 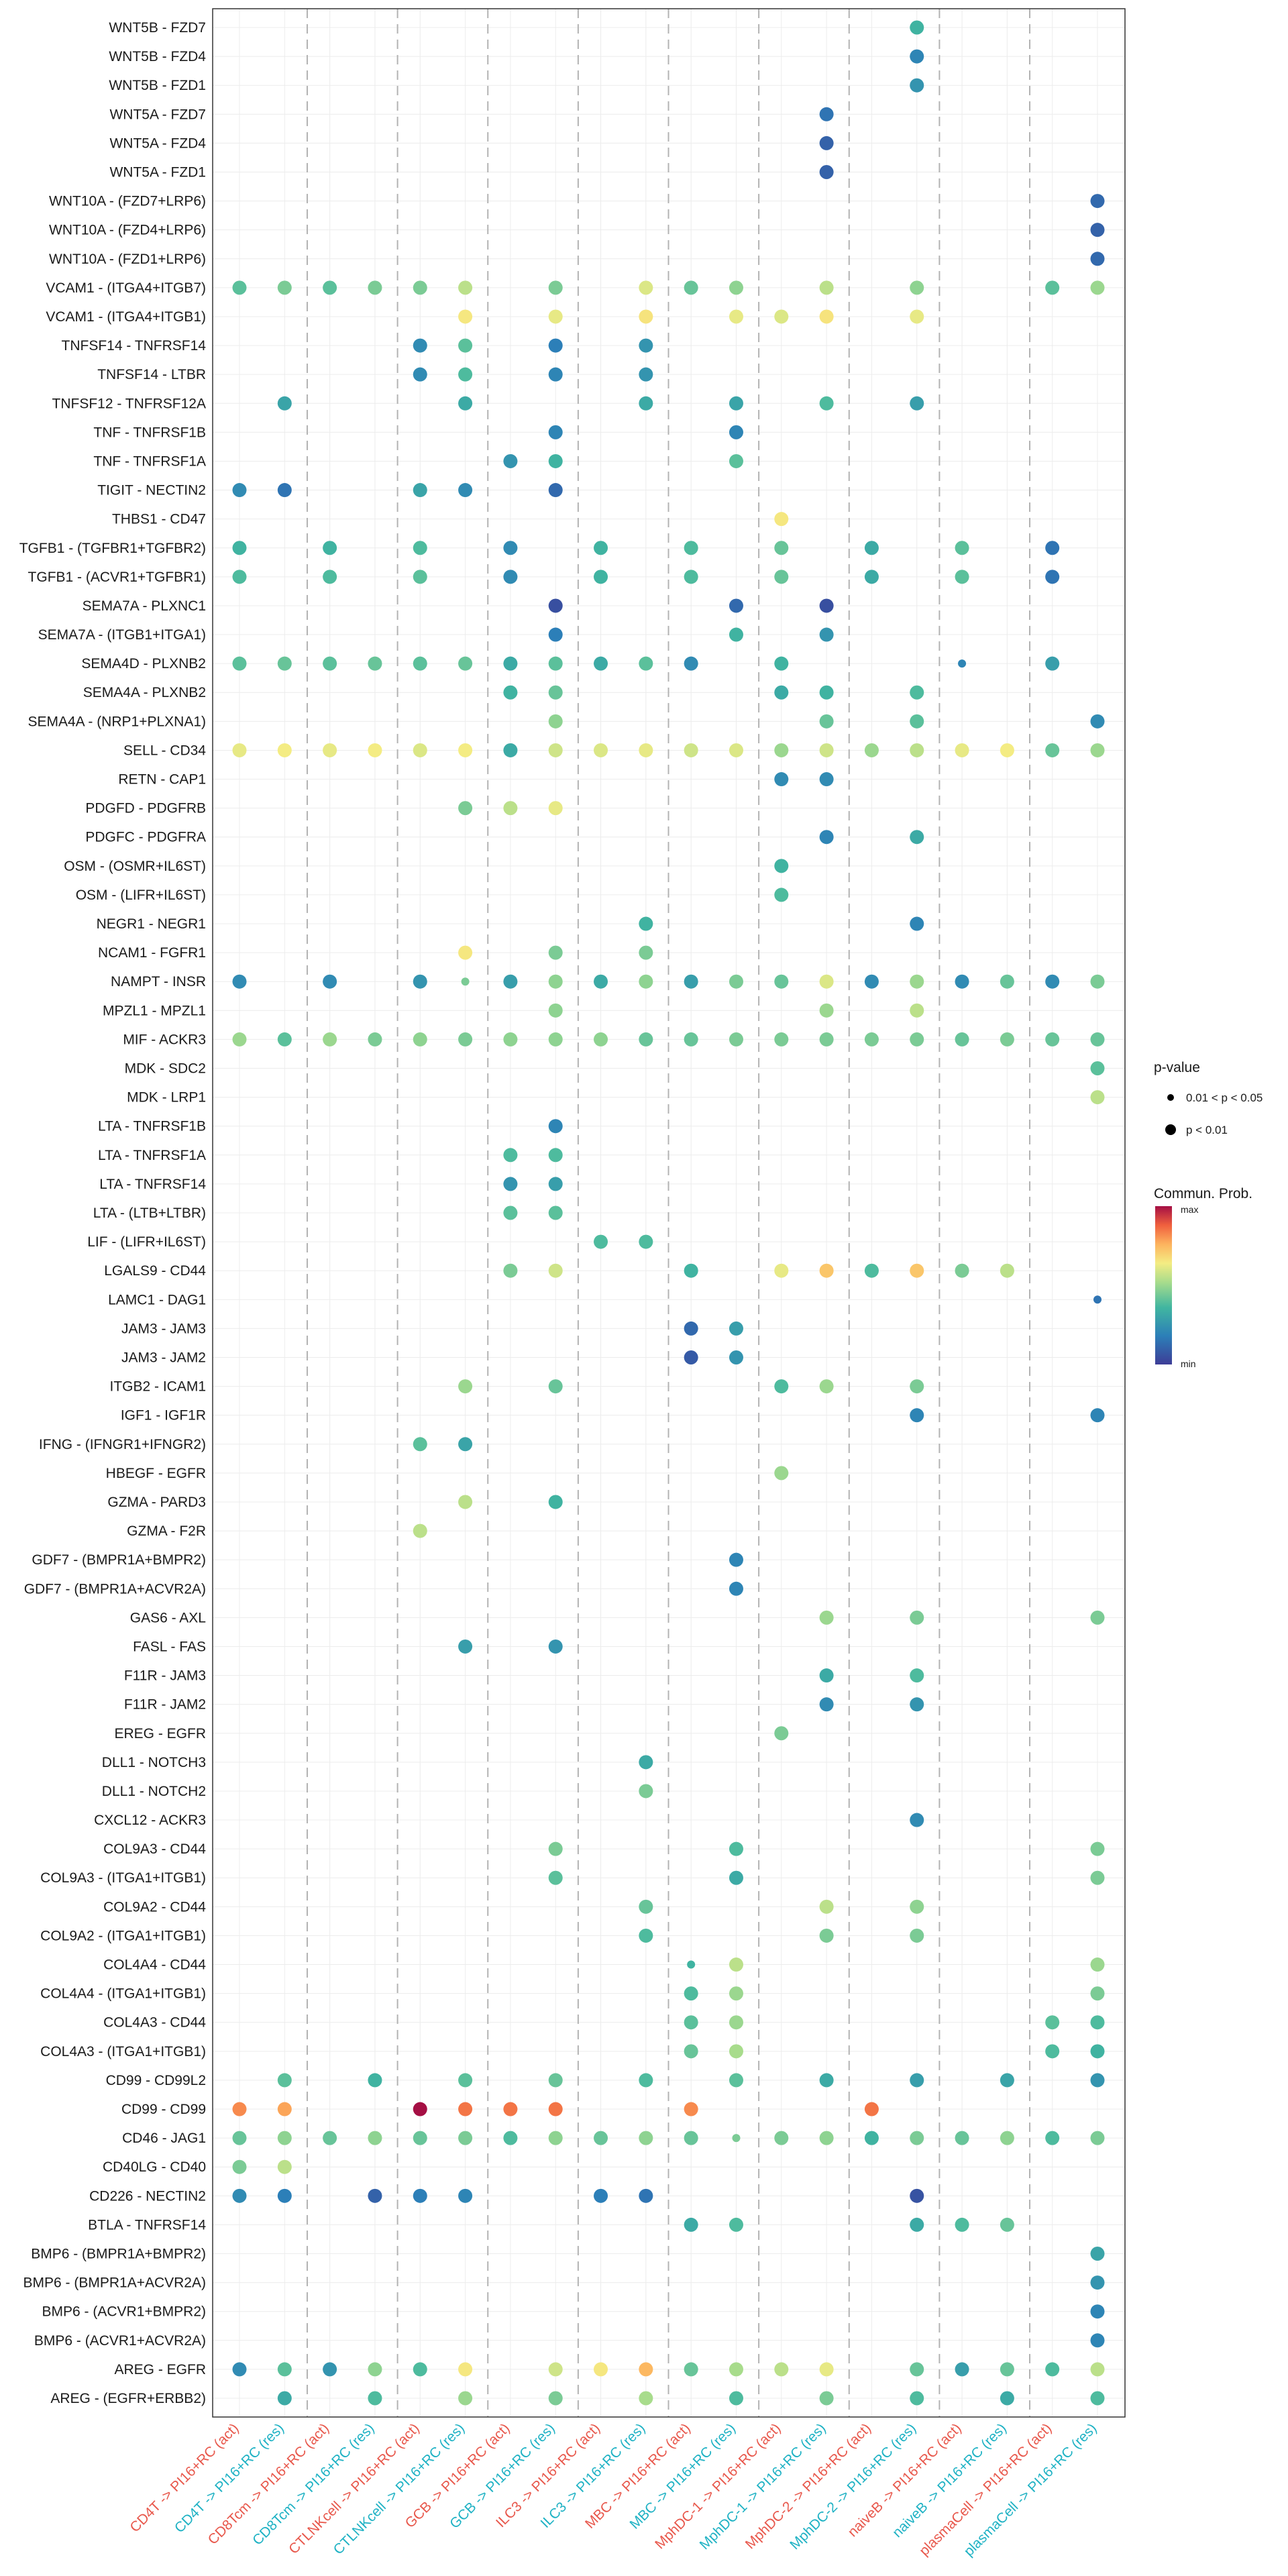 What do you see at coordinates (157, 172) in the screenshot?
I see `y-tick-label: WNT5A - FZD1` at bounding box center [157, 172].